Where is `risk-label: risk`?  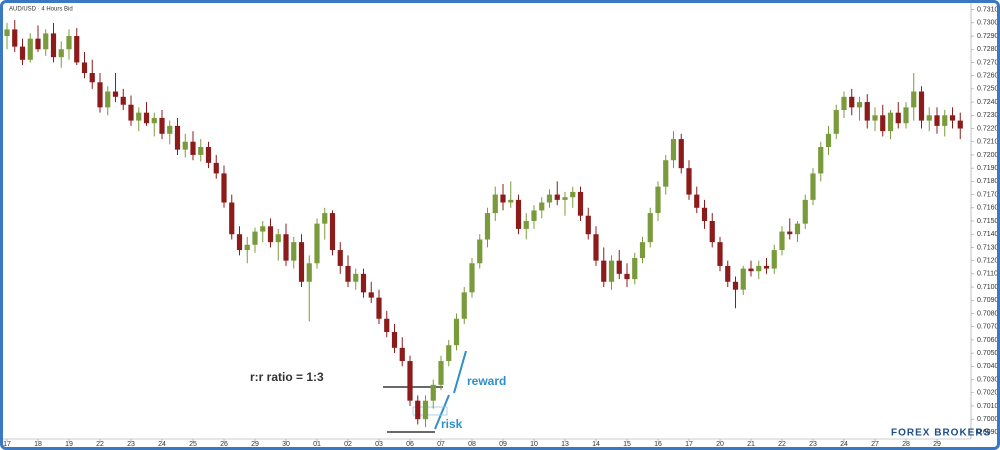
risk-label: risk is located at coordinates (452, 424).